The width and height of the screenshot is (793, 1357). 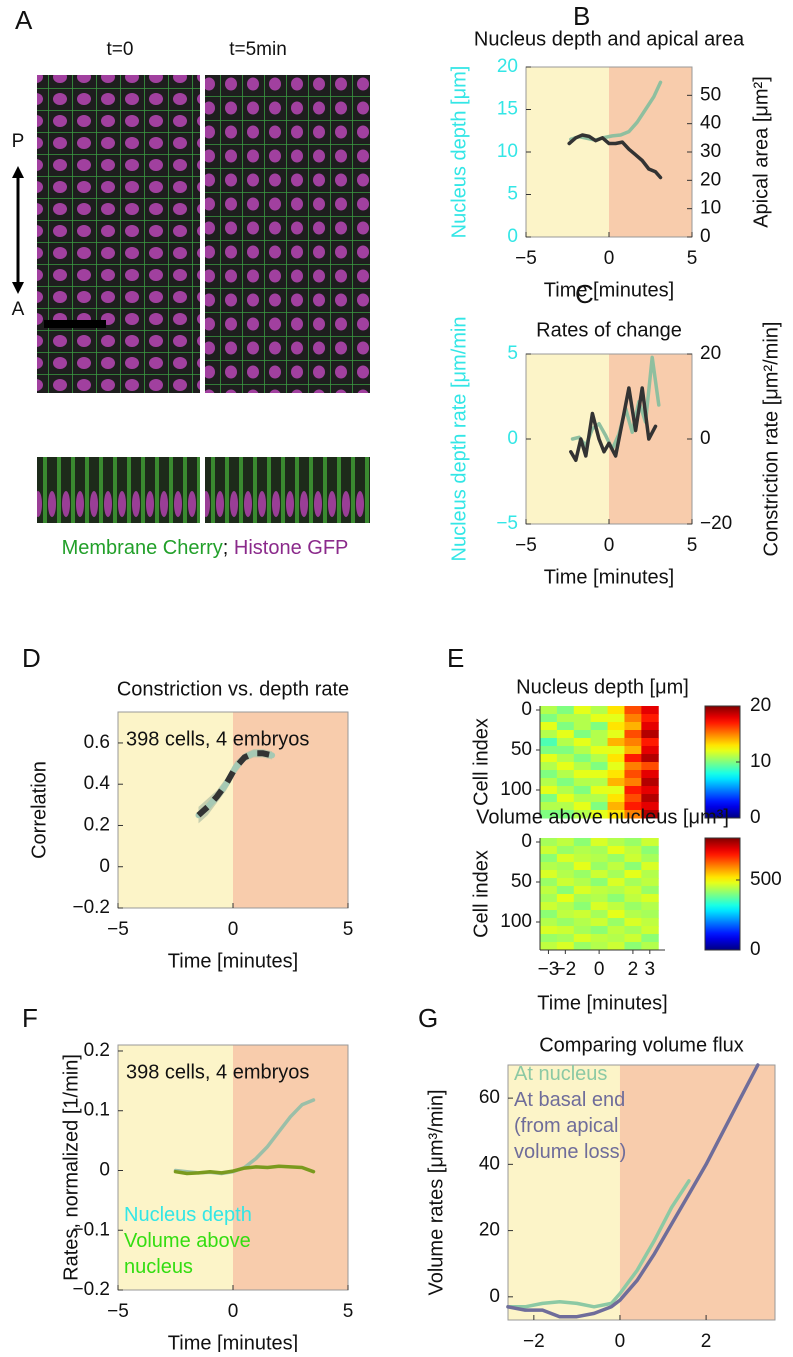 I want to click on panel-letter: B, so click(x=581, y=16).